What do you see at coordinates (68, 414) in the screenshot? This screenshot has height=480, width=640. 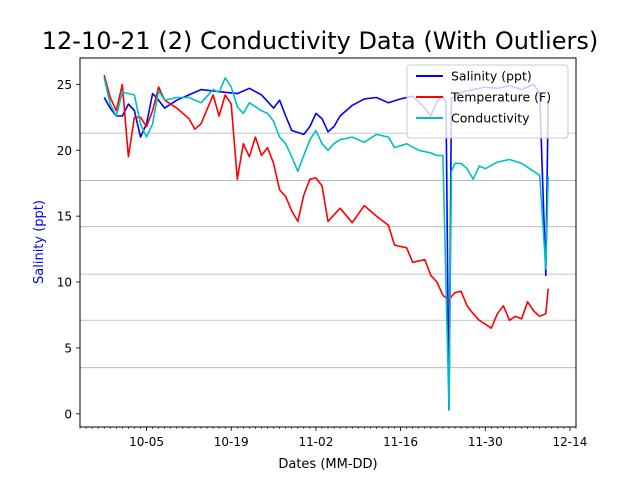 I see `y-tick-label: 0` at bounding box center [68, 414].